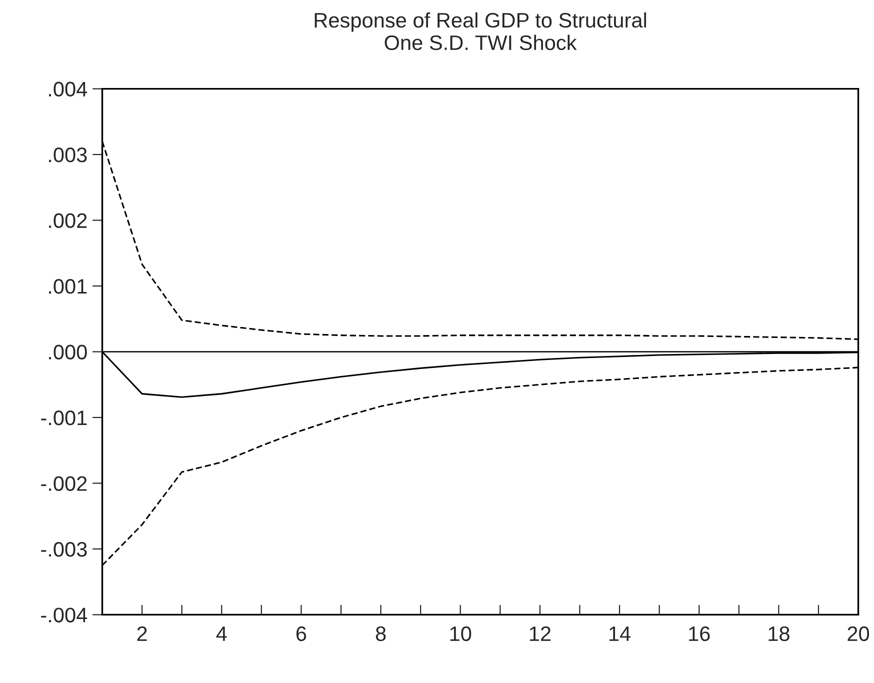 The width and height of the screenshot is (874, 683). Describe the element at coordinates (461, 634) in the screenshot. I see `x-tick-label: 10` at that location.